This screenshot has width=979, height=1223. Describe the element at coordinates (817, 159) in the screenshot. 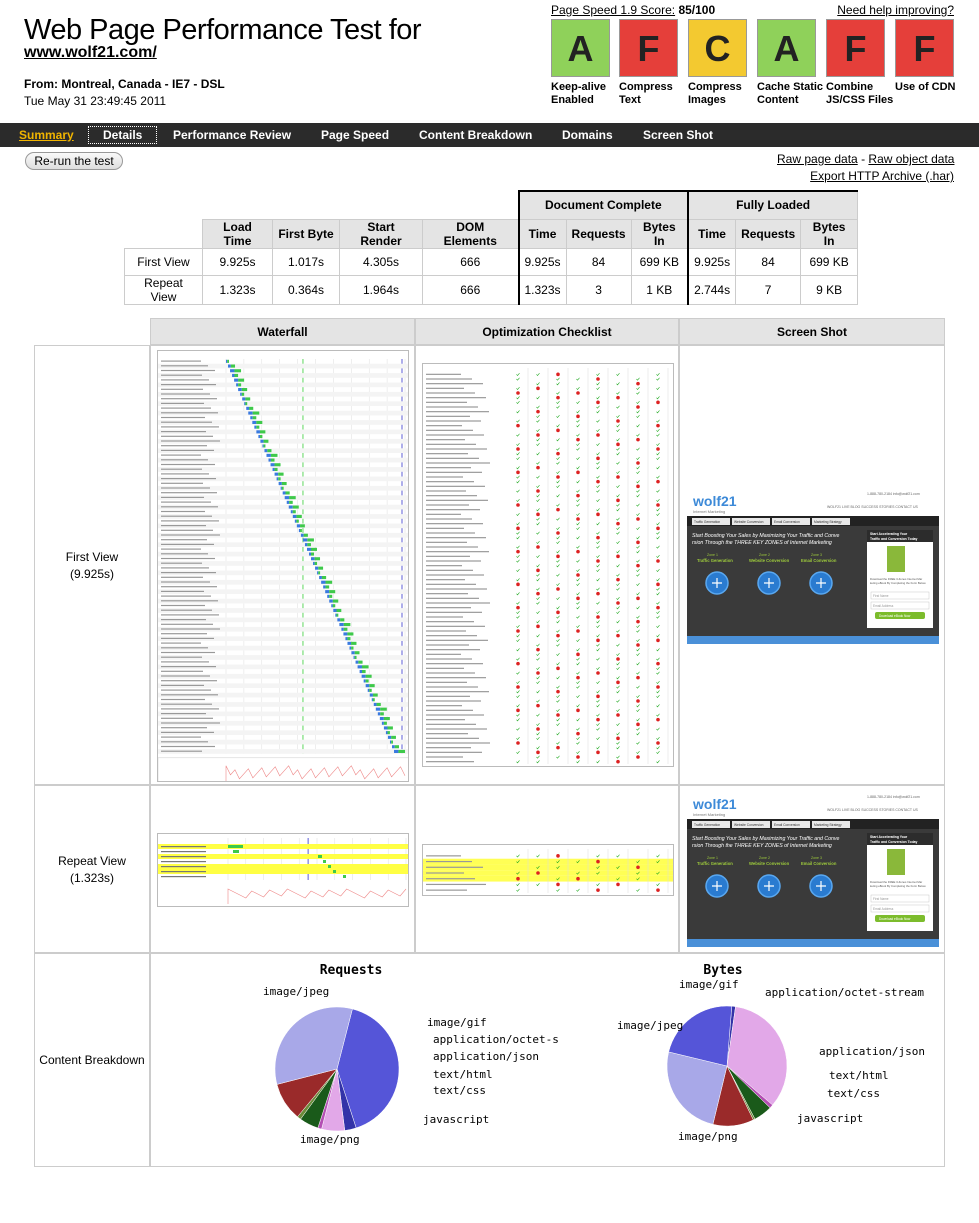

I see `raw-page-data-link: Raw page data` at that location.